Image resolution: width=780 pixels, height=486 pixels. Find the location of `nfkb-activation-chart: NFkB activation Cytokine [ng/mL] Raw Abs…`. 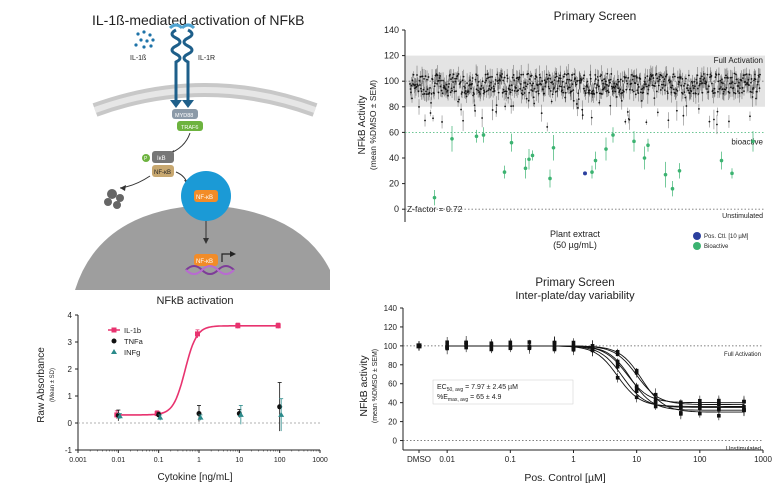

nfkb-activation-chart: NFkB activation Cytokine [ng/mL] Raw Abs… is located at coordinates (182, 389).